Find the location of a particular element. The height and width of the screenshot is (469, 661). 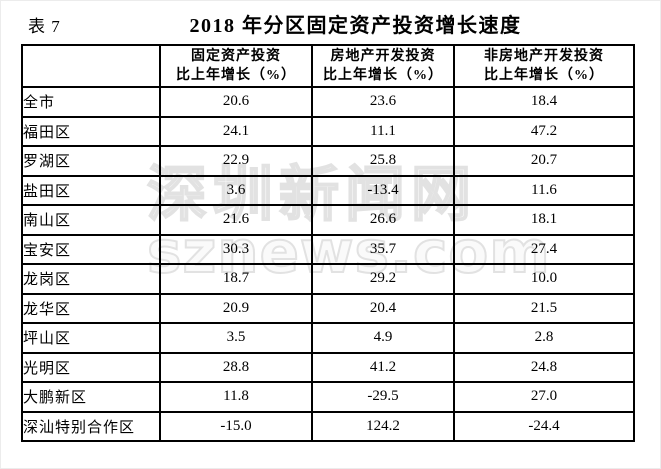

table-row: 罗湖区 22.9 25.8 20.7 is located at coordinates (328, 161).